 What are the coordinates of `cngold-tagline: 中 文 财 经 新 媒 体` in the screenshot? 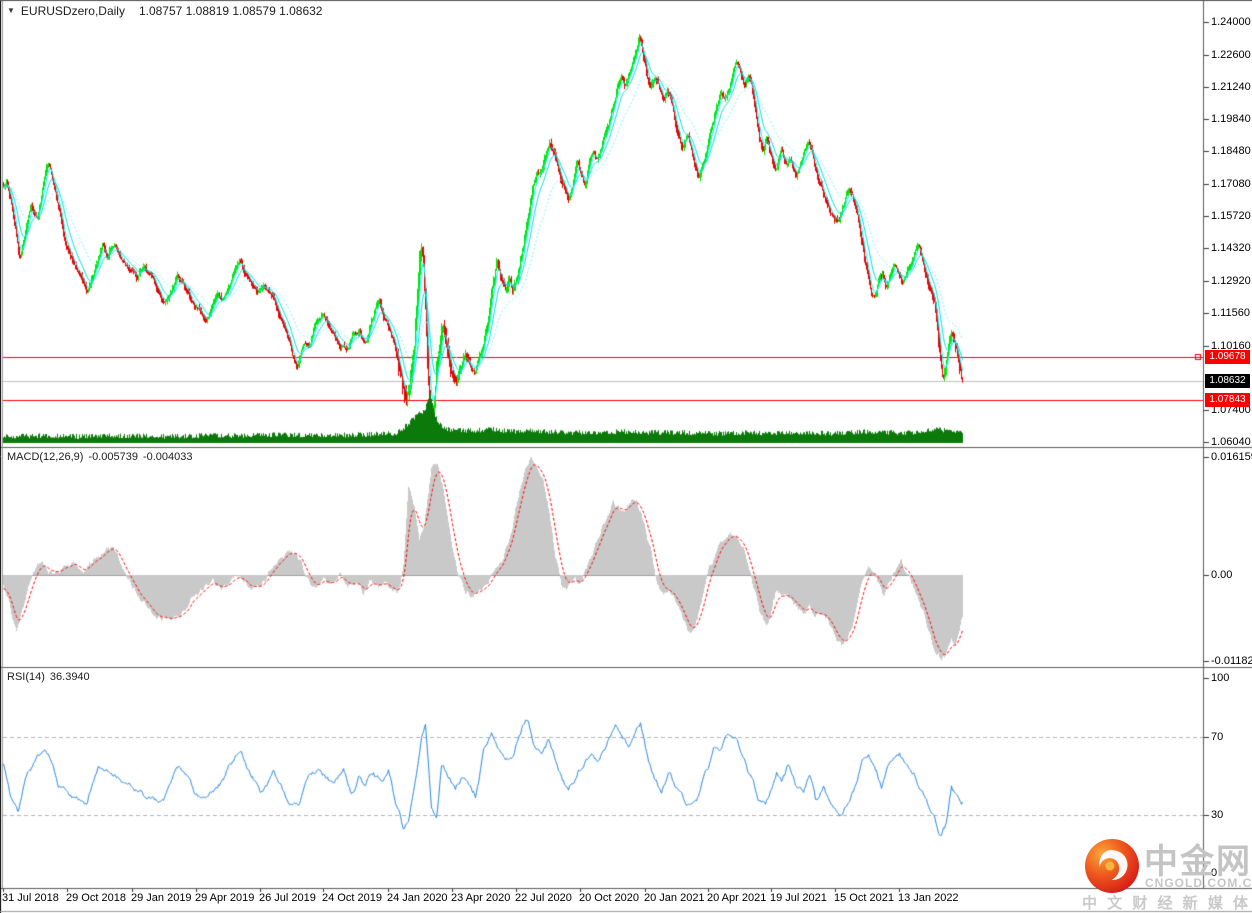 It's located at (1167, 903).